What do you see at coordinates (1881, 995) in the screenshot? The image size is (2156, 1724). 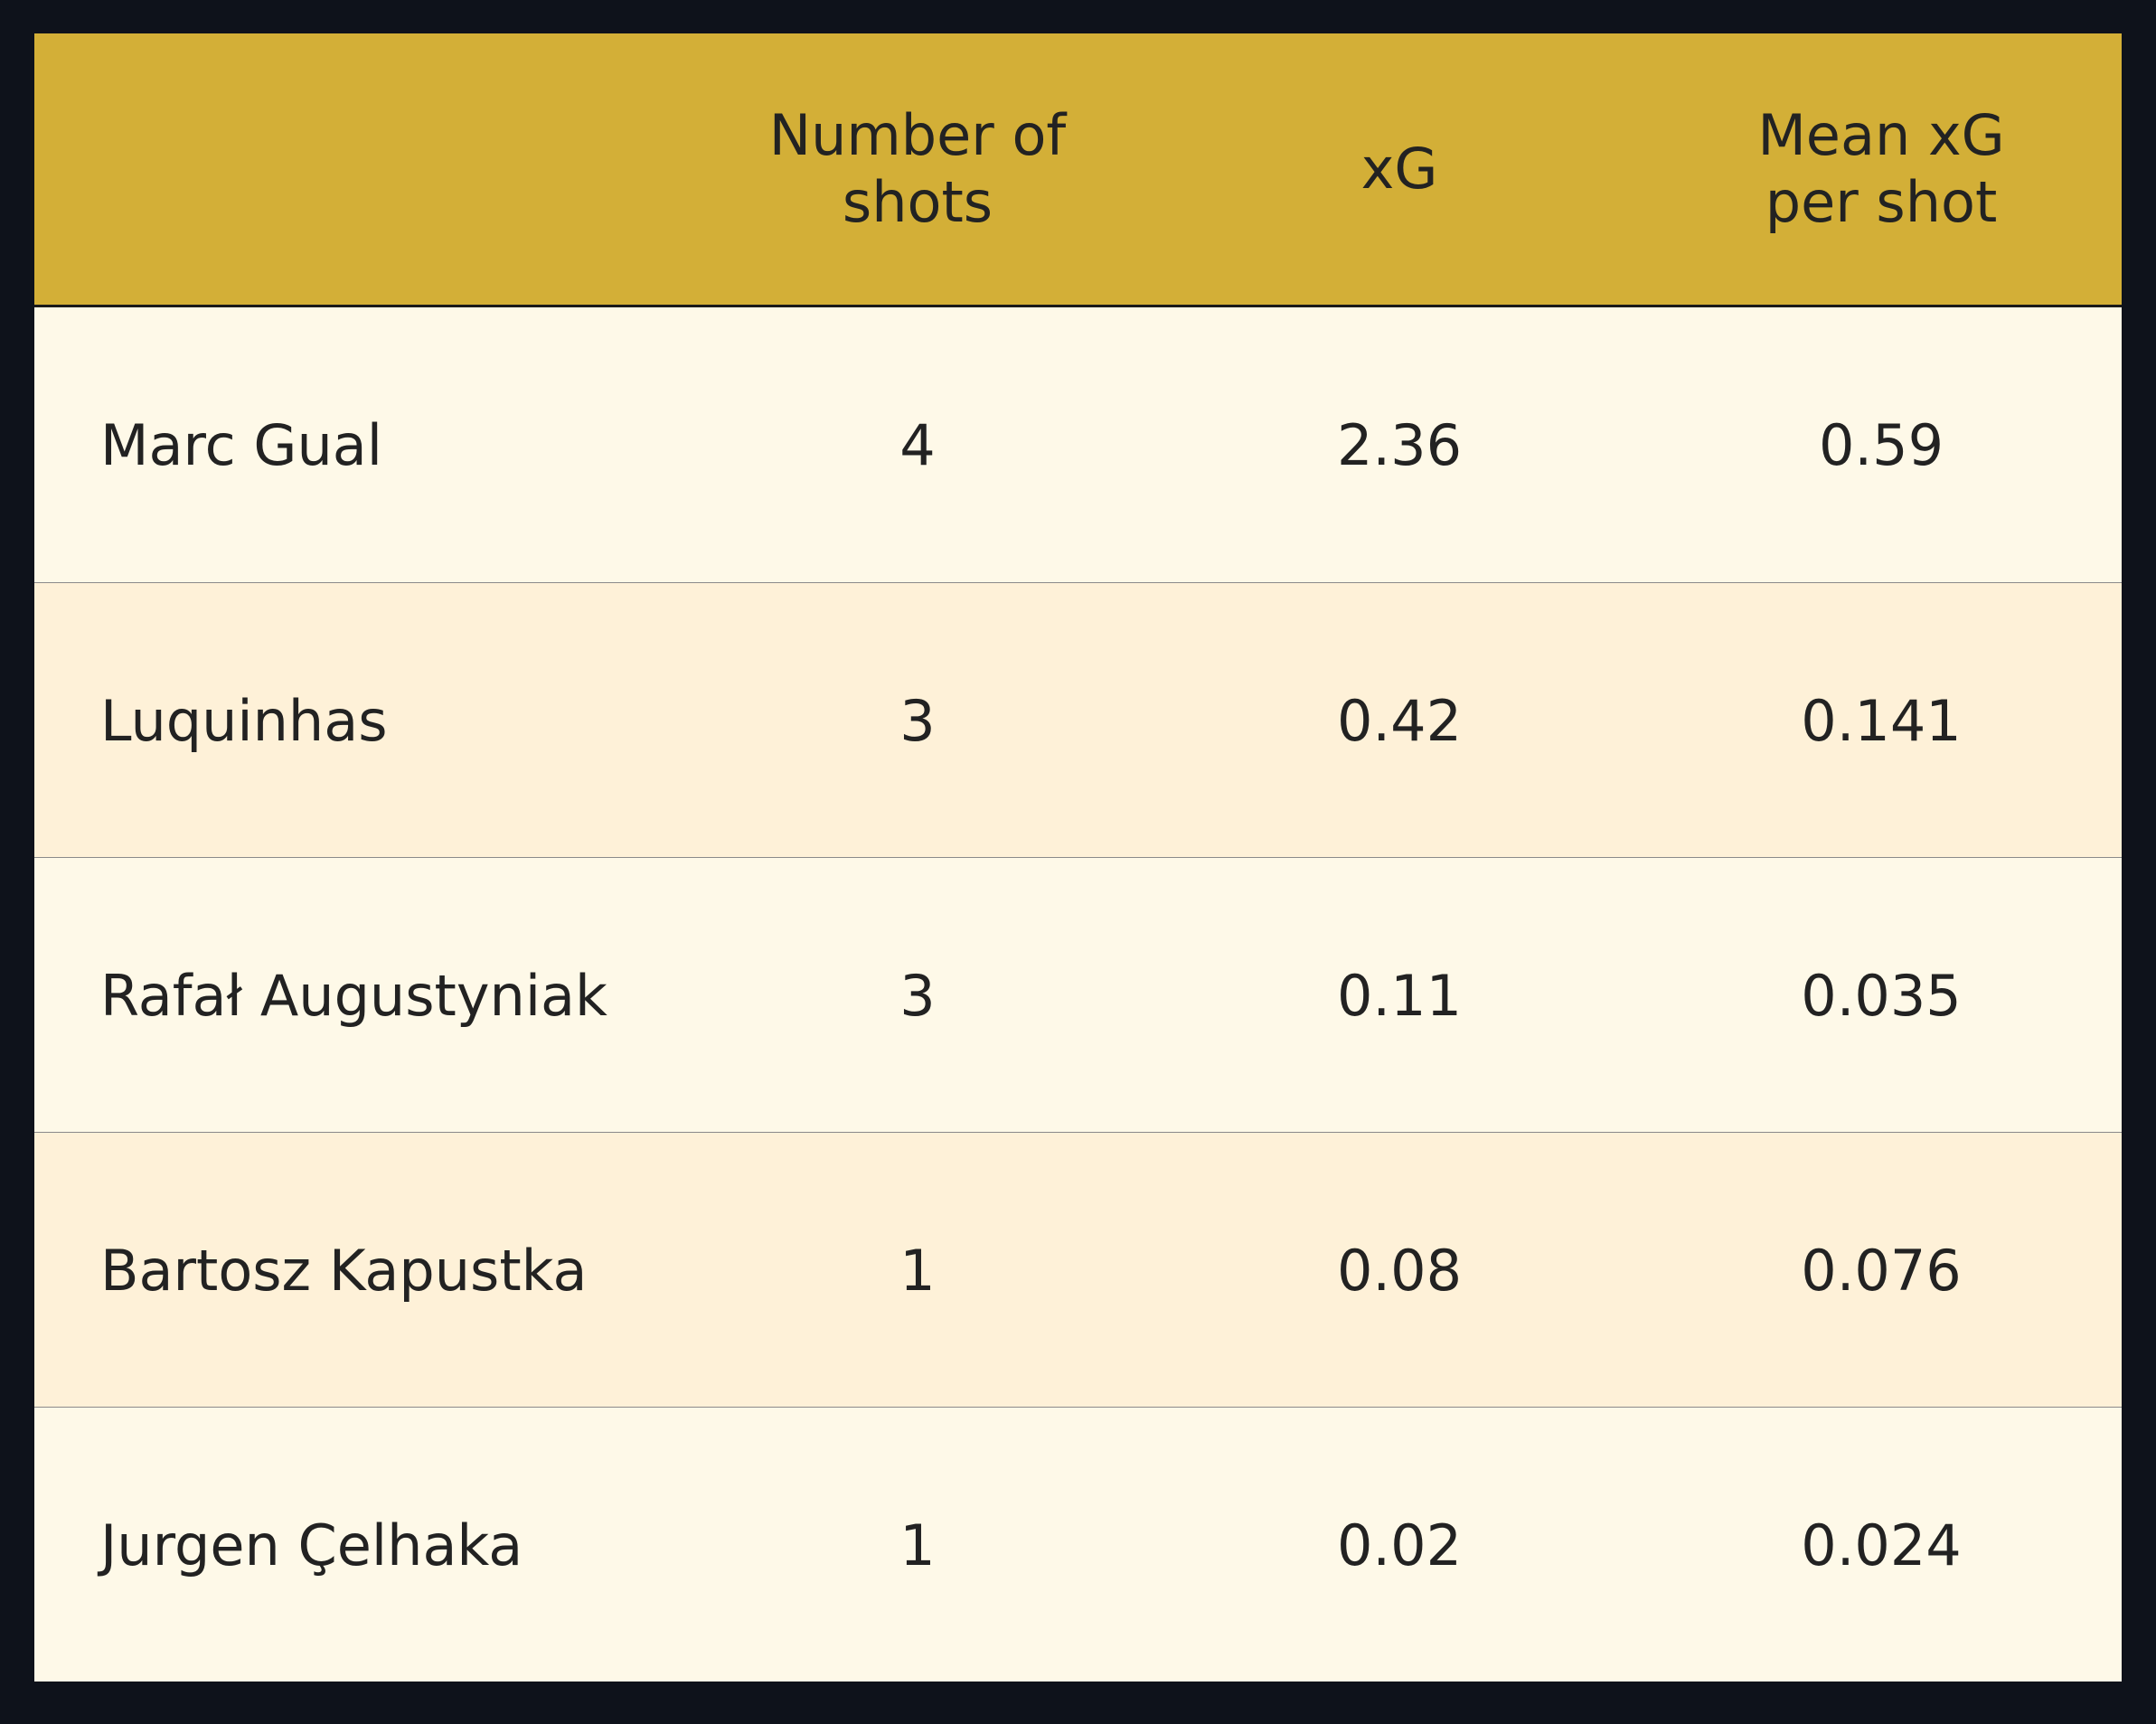 I see `mean-xg-value: 0.035` at bounding box center [1881, 995].